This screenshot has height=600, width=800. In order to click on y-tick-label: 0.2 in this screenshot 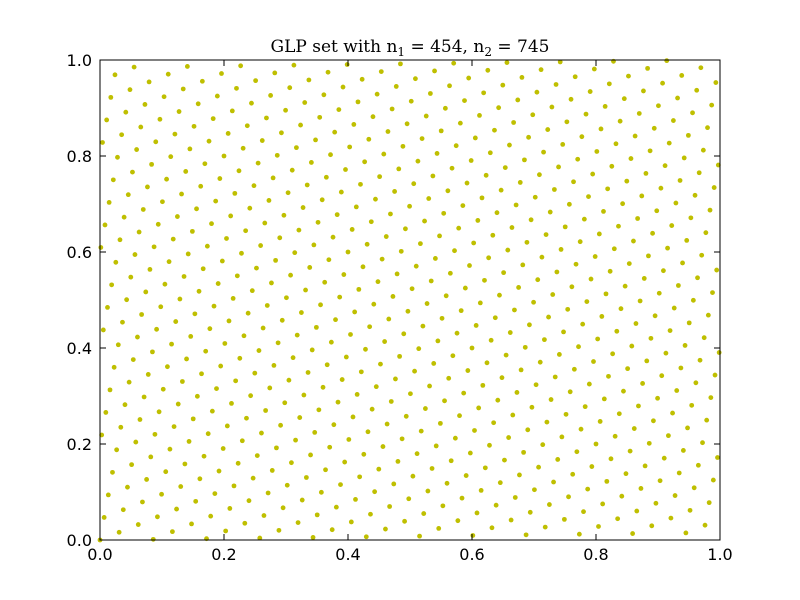, I will do `click(79, 444)`.